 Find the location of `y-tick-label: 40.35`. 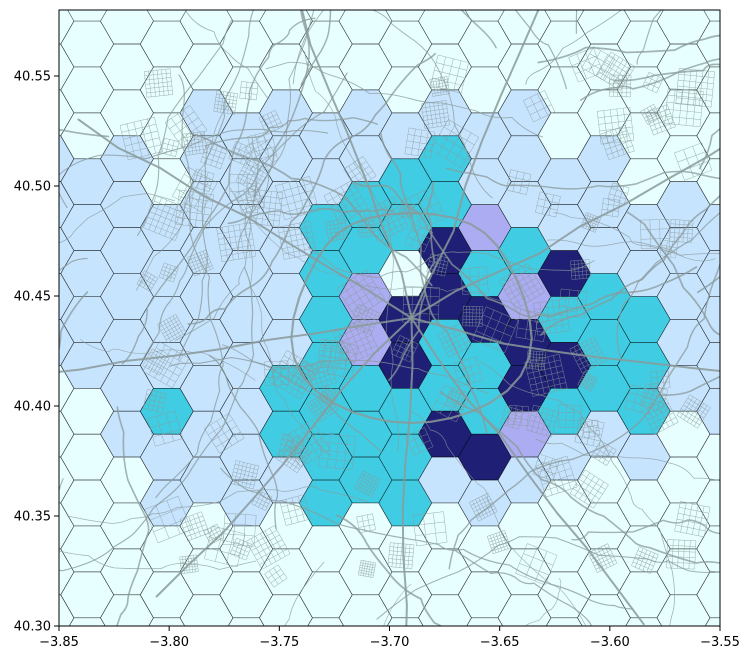

y-tick-label: 40.35 is located at coordinates (32, 517).